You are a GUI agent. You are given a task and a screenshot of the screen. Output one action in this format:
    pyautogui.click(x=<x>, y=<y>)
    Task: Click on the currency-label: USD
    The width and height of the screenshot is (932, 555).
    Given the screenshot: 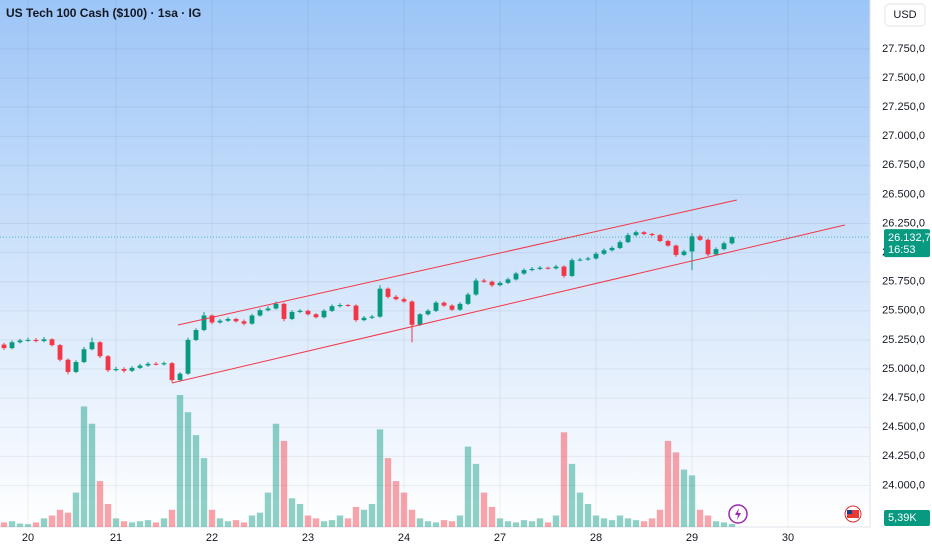 What is the action you would take?
    pyautogui.click(x=904, y=15)
    